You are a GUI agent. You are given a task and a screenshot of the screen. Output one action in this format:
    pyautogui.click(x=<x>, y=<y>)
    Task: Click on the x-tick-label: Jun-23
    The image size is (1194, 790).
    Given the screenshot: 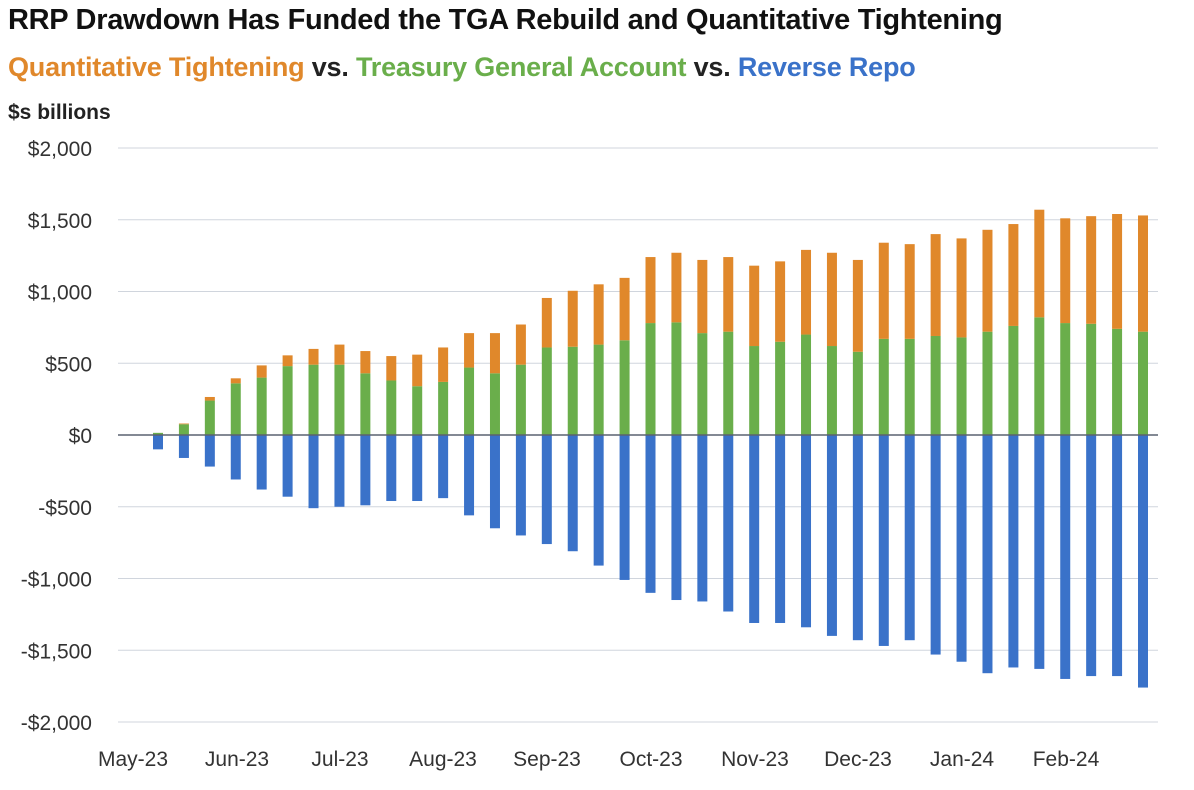 What is the action you would take?
    pyautogui.click(x=237, y=759)
    